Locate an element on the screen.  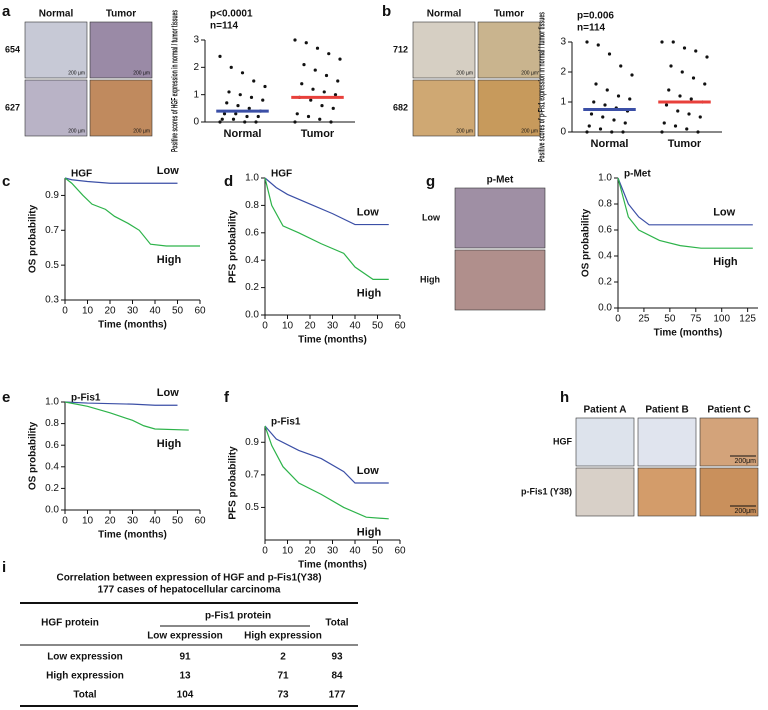
panel-label: c is located at coordinates (6, 181).